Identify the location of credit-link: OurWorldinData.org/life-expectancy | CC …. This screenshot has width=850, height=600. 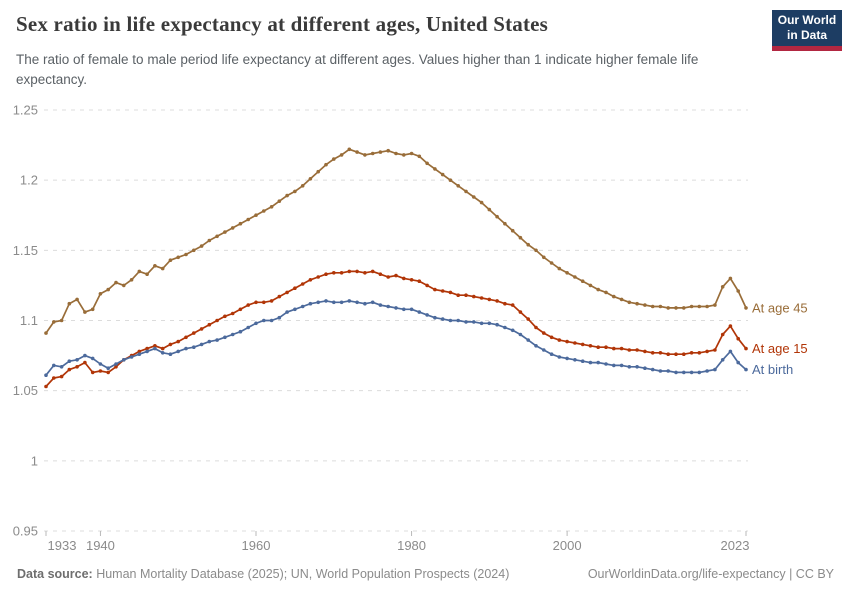
(710, 574).